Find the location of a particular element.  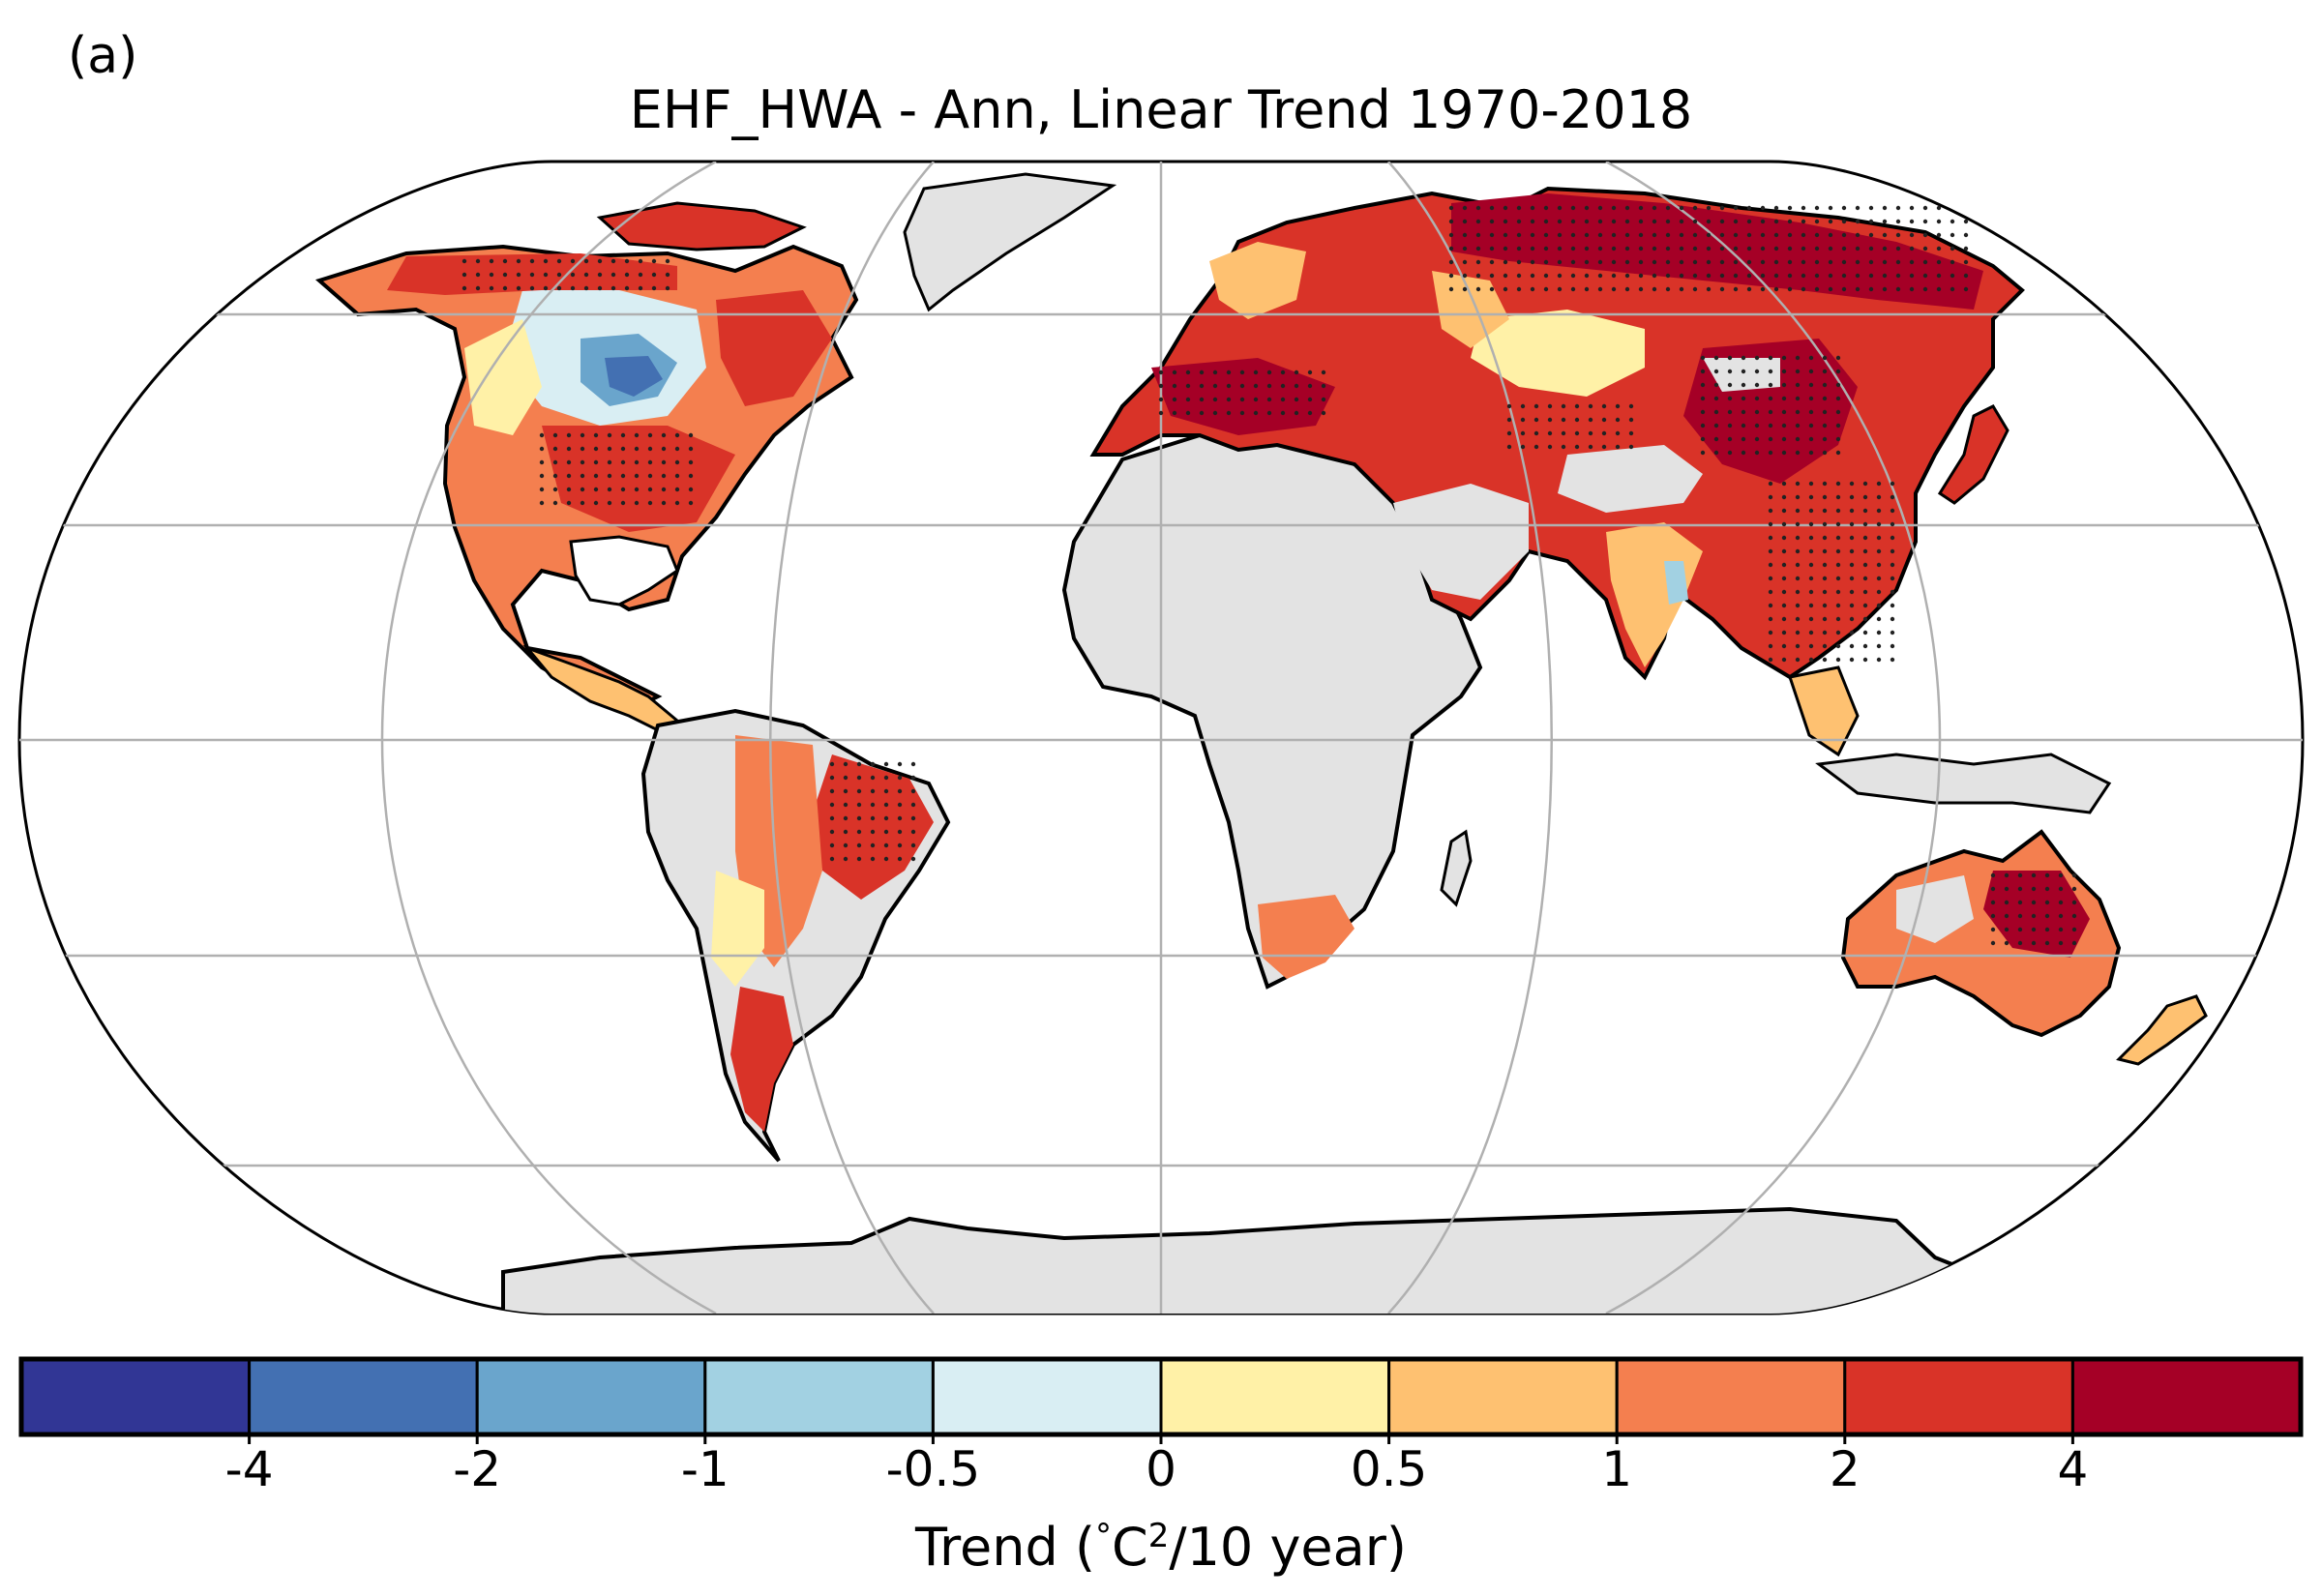

eurasia-darkred-europe is located at coordinates (1243, 396).